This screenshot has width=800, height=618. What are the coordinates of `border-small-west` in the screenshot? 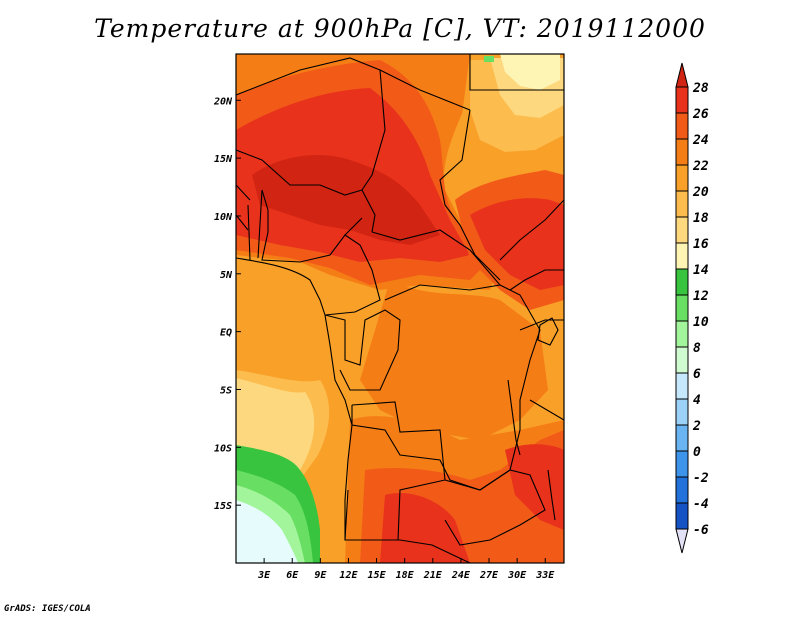 It's located at (243, 207).